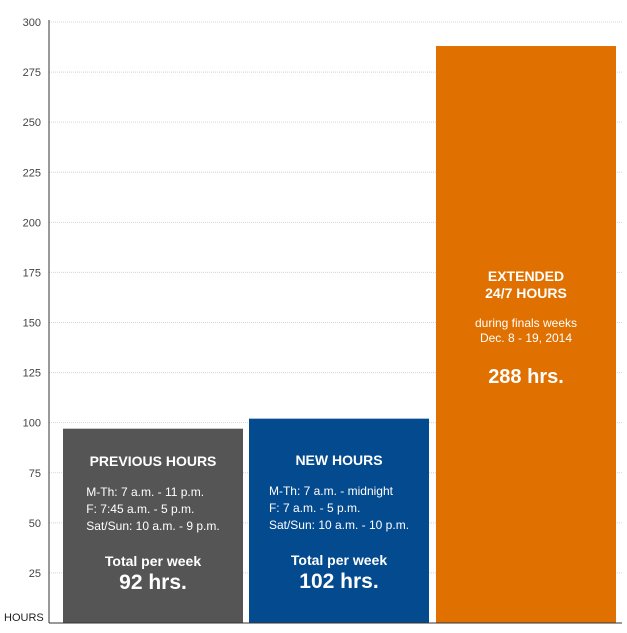 This screenshot has width=627, height=633. I want to click on detail-line: F: 7:45 a.m. - 5 p.m., so click(140, 509).